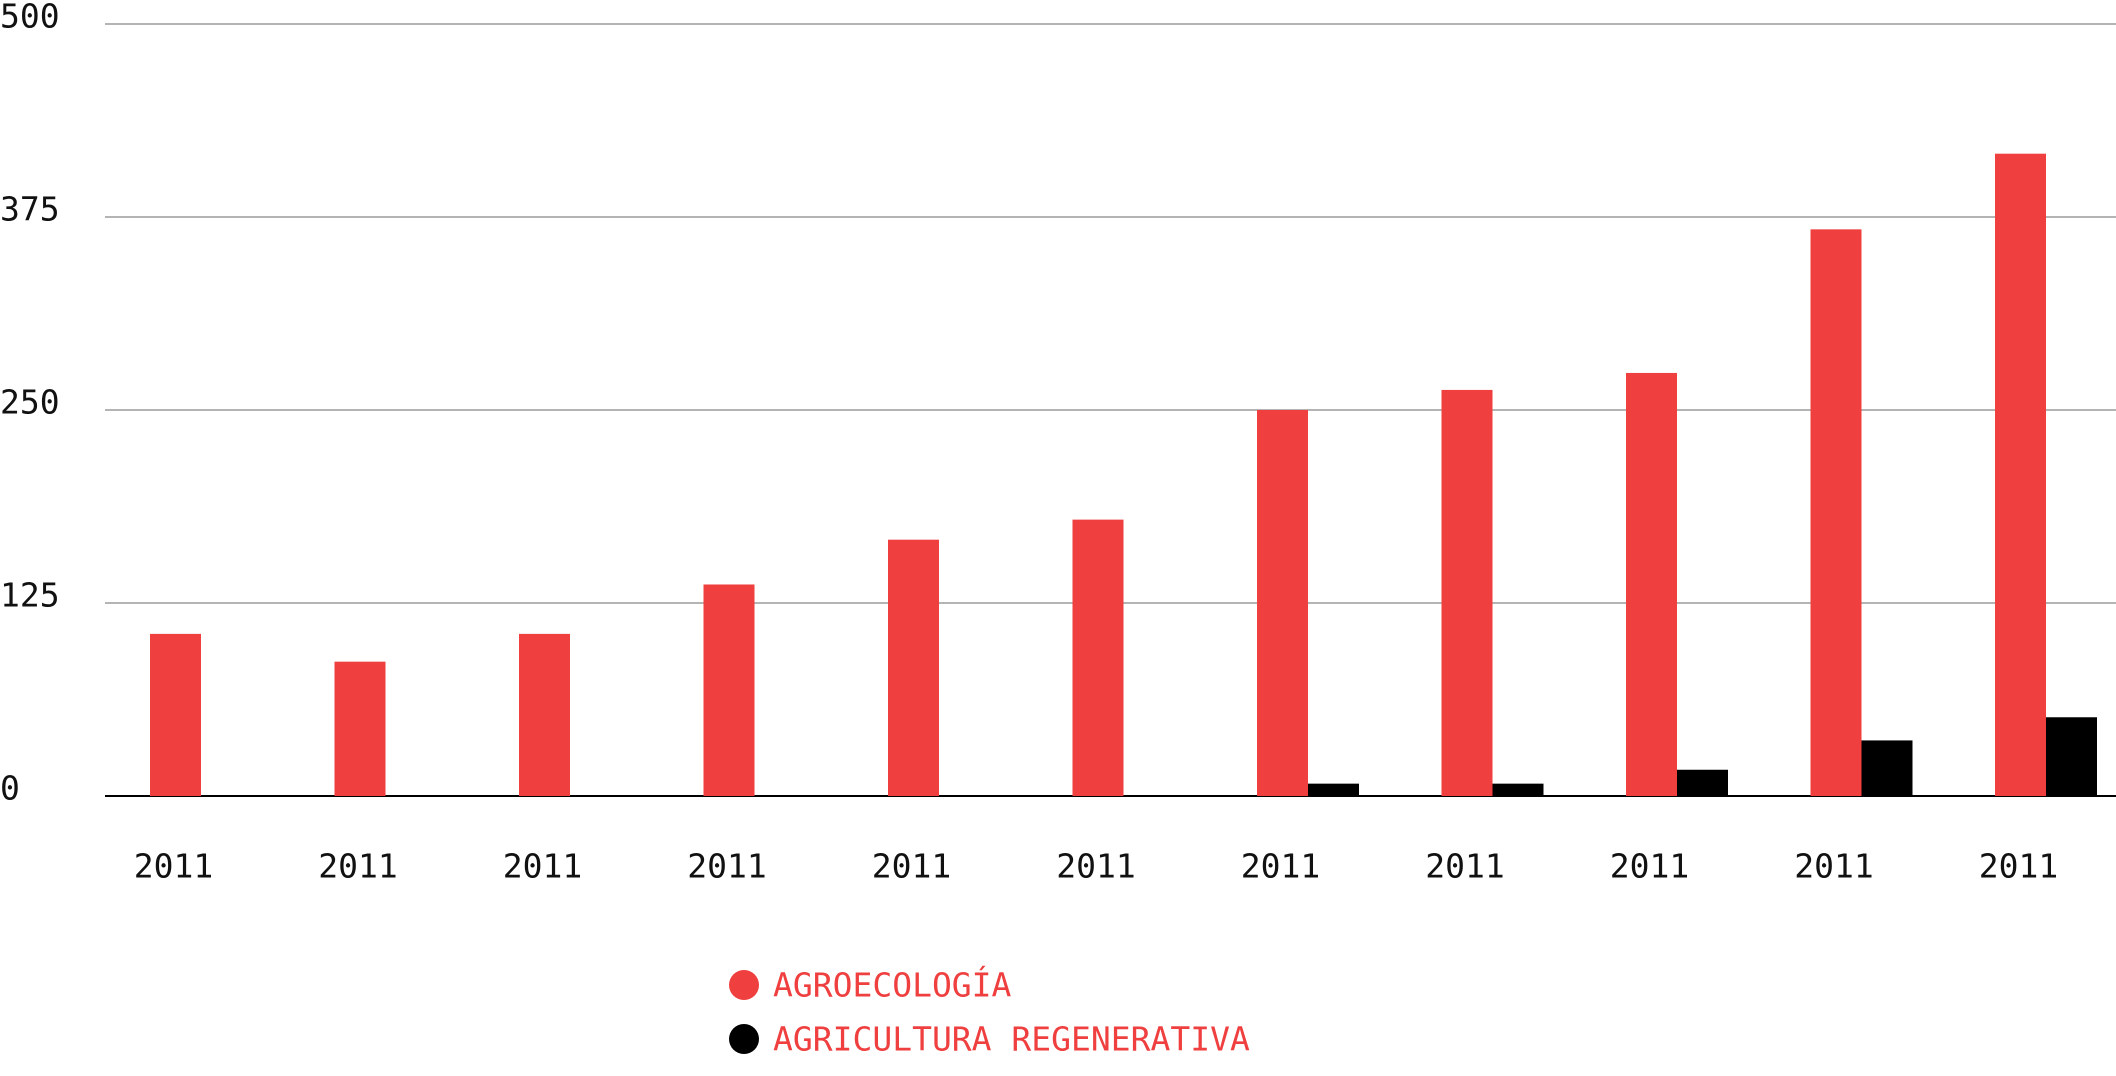 The height and width of the screenshot is (1076, 2116). I want to click on legend-label: AGRICULTURA REGENERATIVA, so click(1011, 1039).